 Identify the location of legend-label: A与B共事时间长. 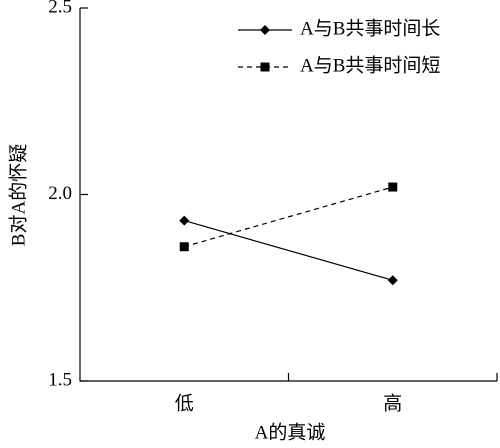
(370, 28).